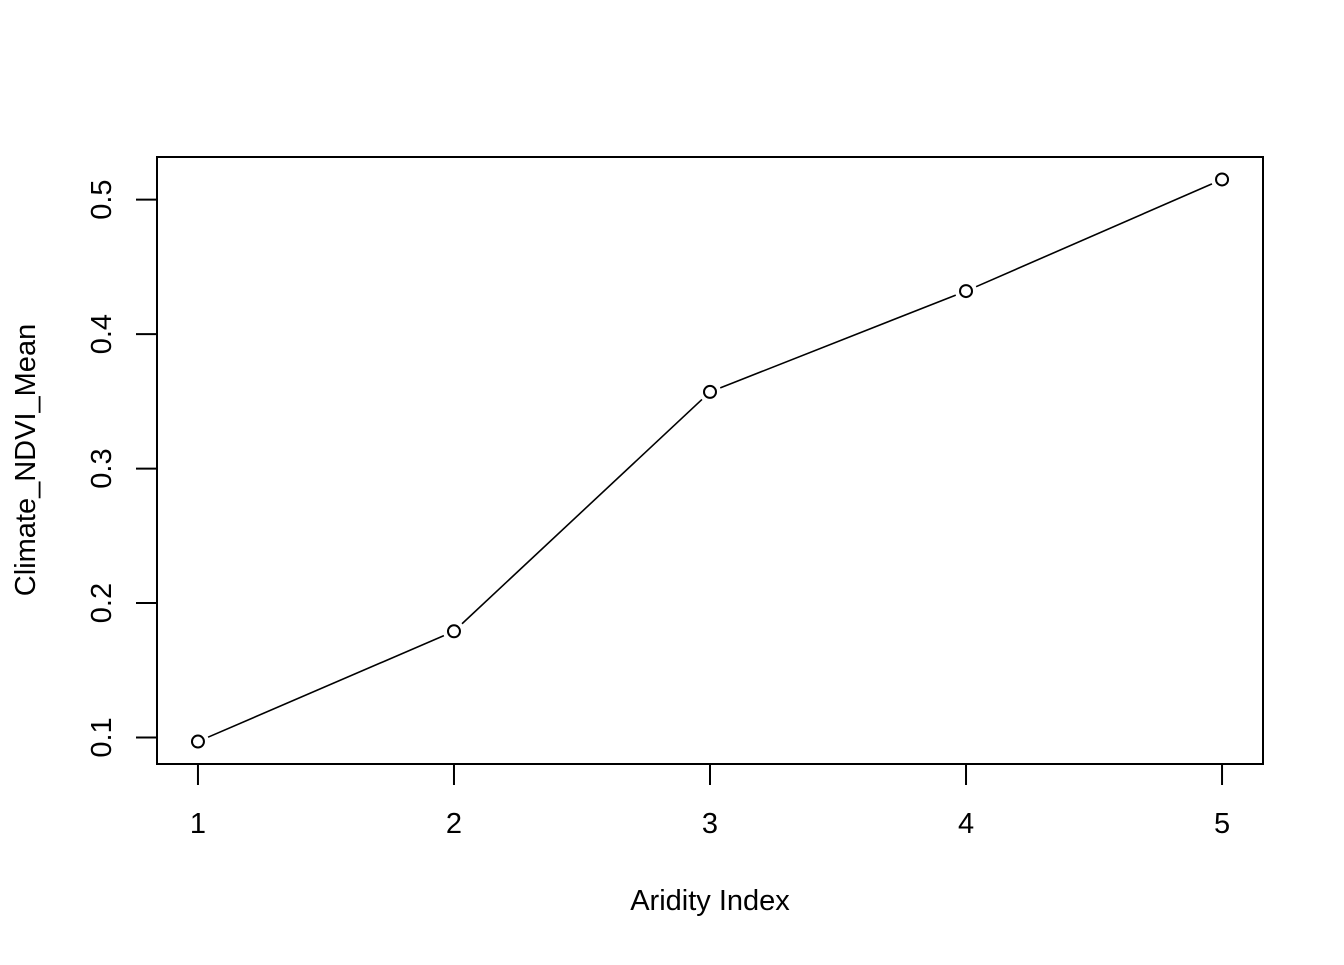 Image resolution: width=1344 pixels, height=965 pixels. What do you see at coordinates (710, 901) in the screenshot?
I see `x-axis-label: Aridity Index` at bounding box center [710, 901].